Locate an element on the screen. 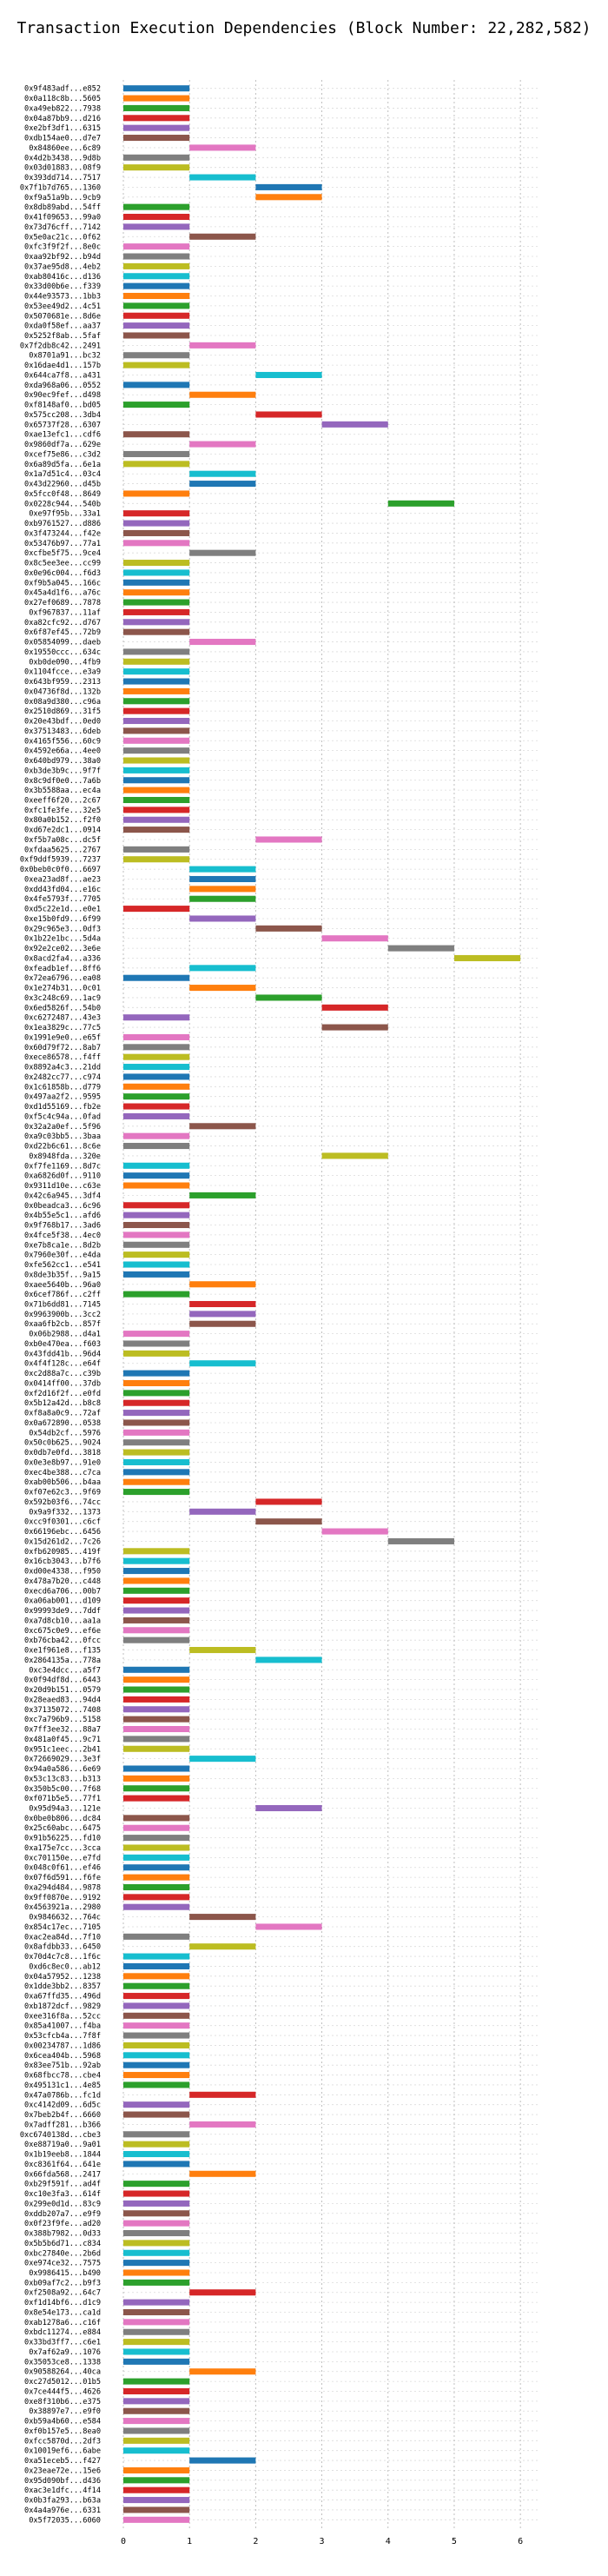 The image size is (608, 2576). transaction-hash-label: 0x32a2a0ef...5f96 is located at coordinates (63, 1127).